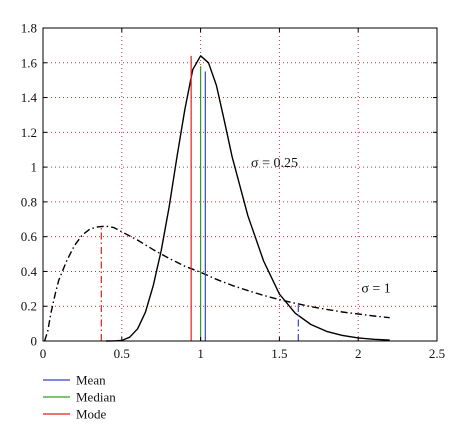  I want to click on annotations: σ = 0.25 σ = 1, so click(321, 226).